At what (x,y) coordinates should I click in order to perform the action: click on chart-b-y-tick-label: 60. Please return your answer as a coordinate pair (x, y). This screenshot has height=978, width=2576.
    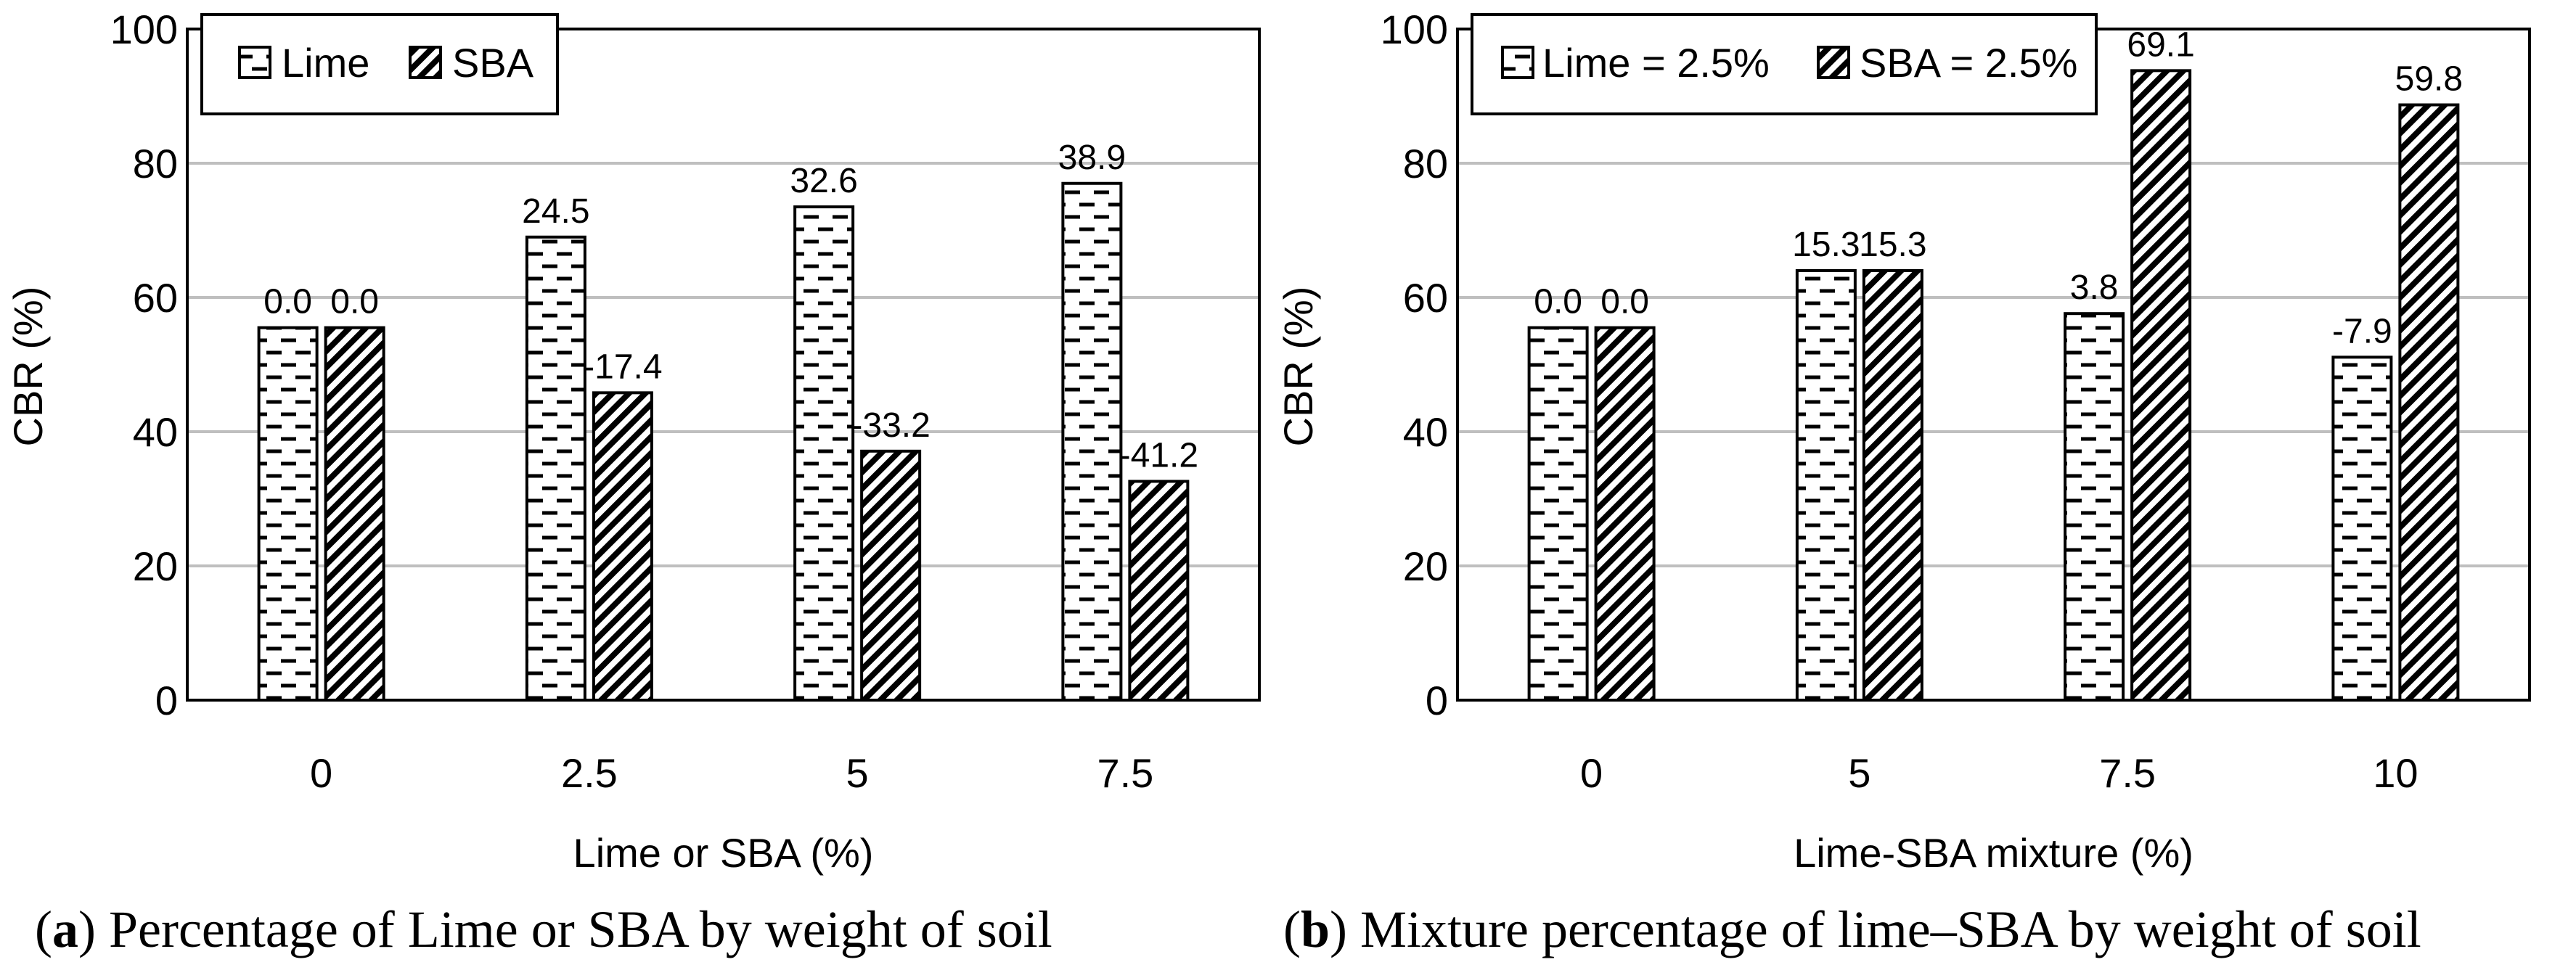
    Looking at the image, I should click on (1426, 298).